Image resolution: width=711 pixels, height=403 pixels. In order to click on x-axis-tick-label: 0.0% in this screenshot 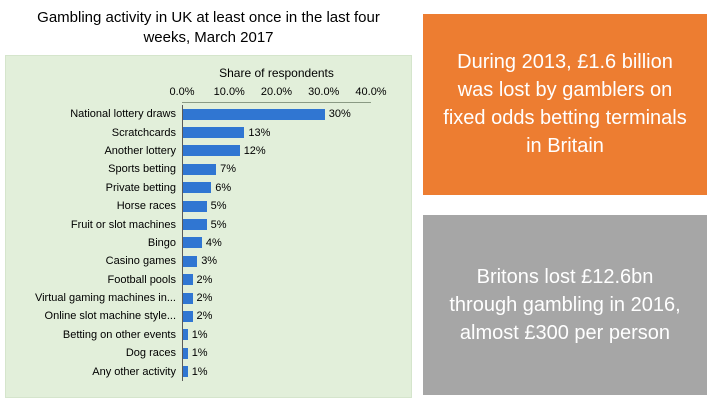, I will do `click(182, 92)`.